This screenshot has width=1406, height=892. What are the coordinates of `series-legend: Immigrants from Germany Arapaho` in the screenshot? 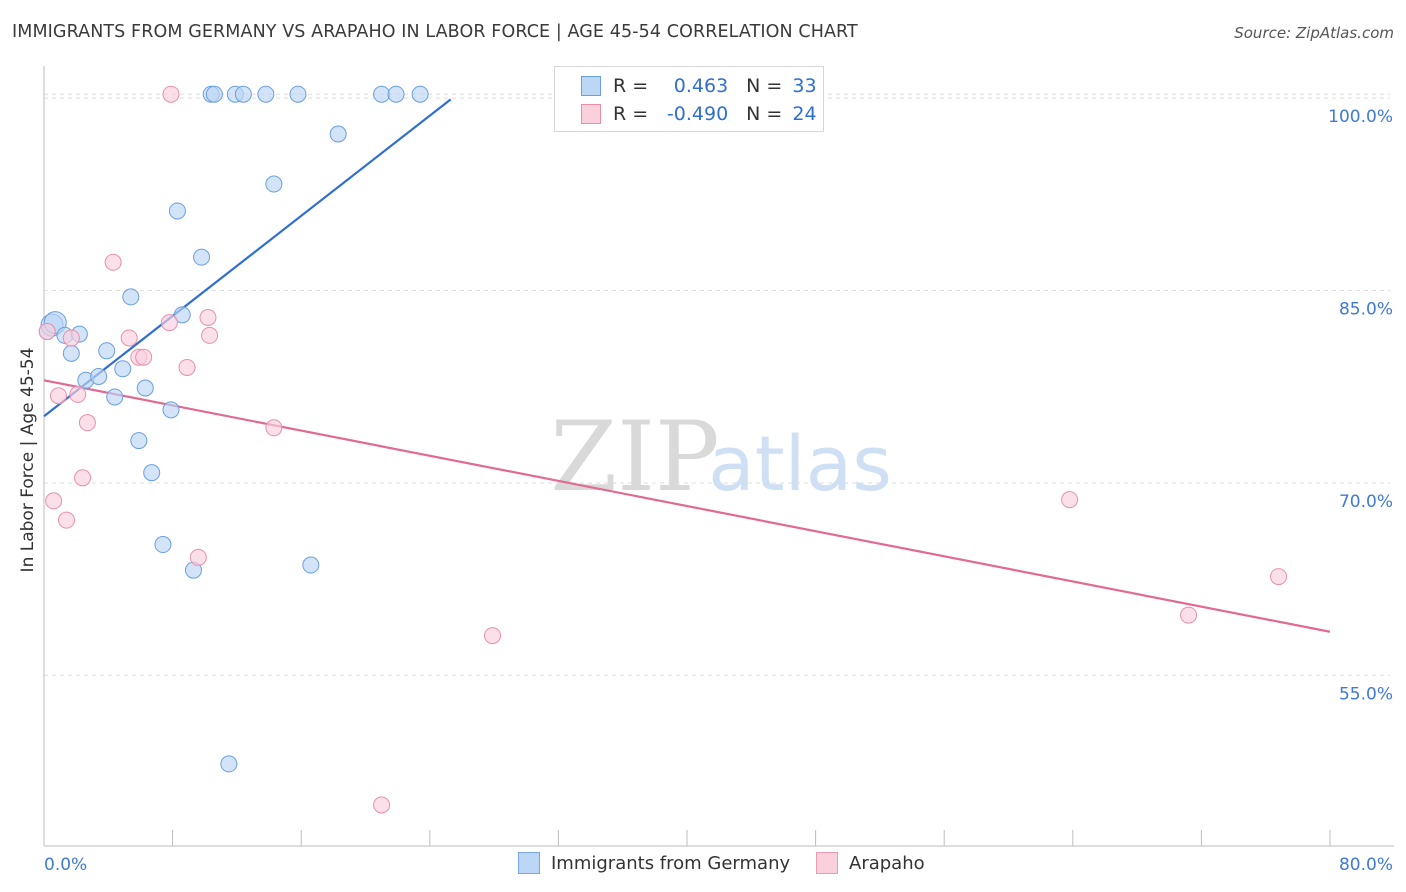 It's located at (703, 865).